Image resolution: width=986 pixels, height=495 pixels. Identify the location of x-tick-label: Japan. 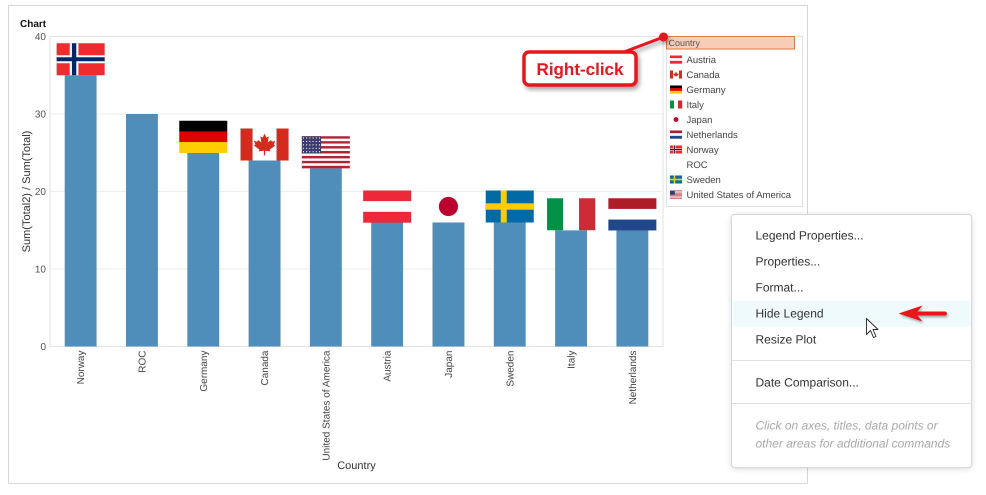
(449, 364).